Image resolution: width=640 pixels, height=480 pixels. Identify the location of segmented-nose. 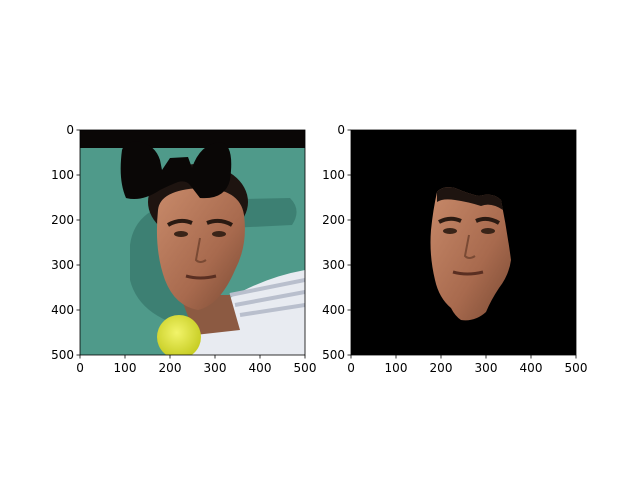
(469, 246).